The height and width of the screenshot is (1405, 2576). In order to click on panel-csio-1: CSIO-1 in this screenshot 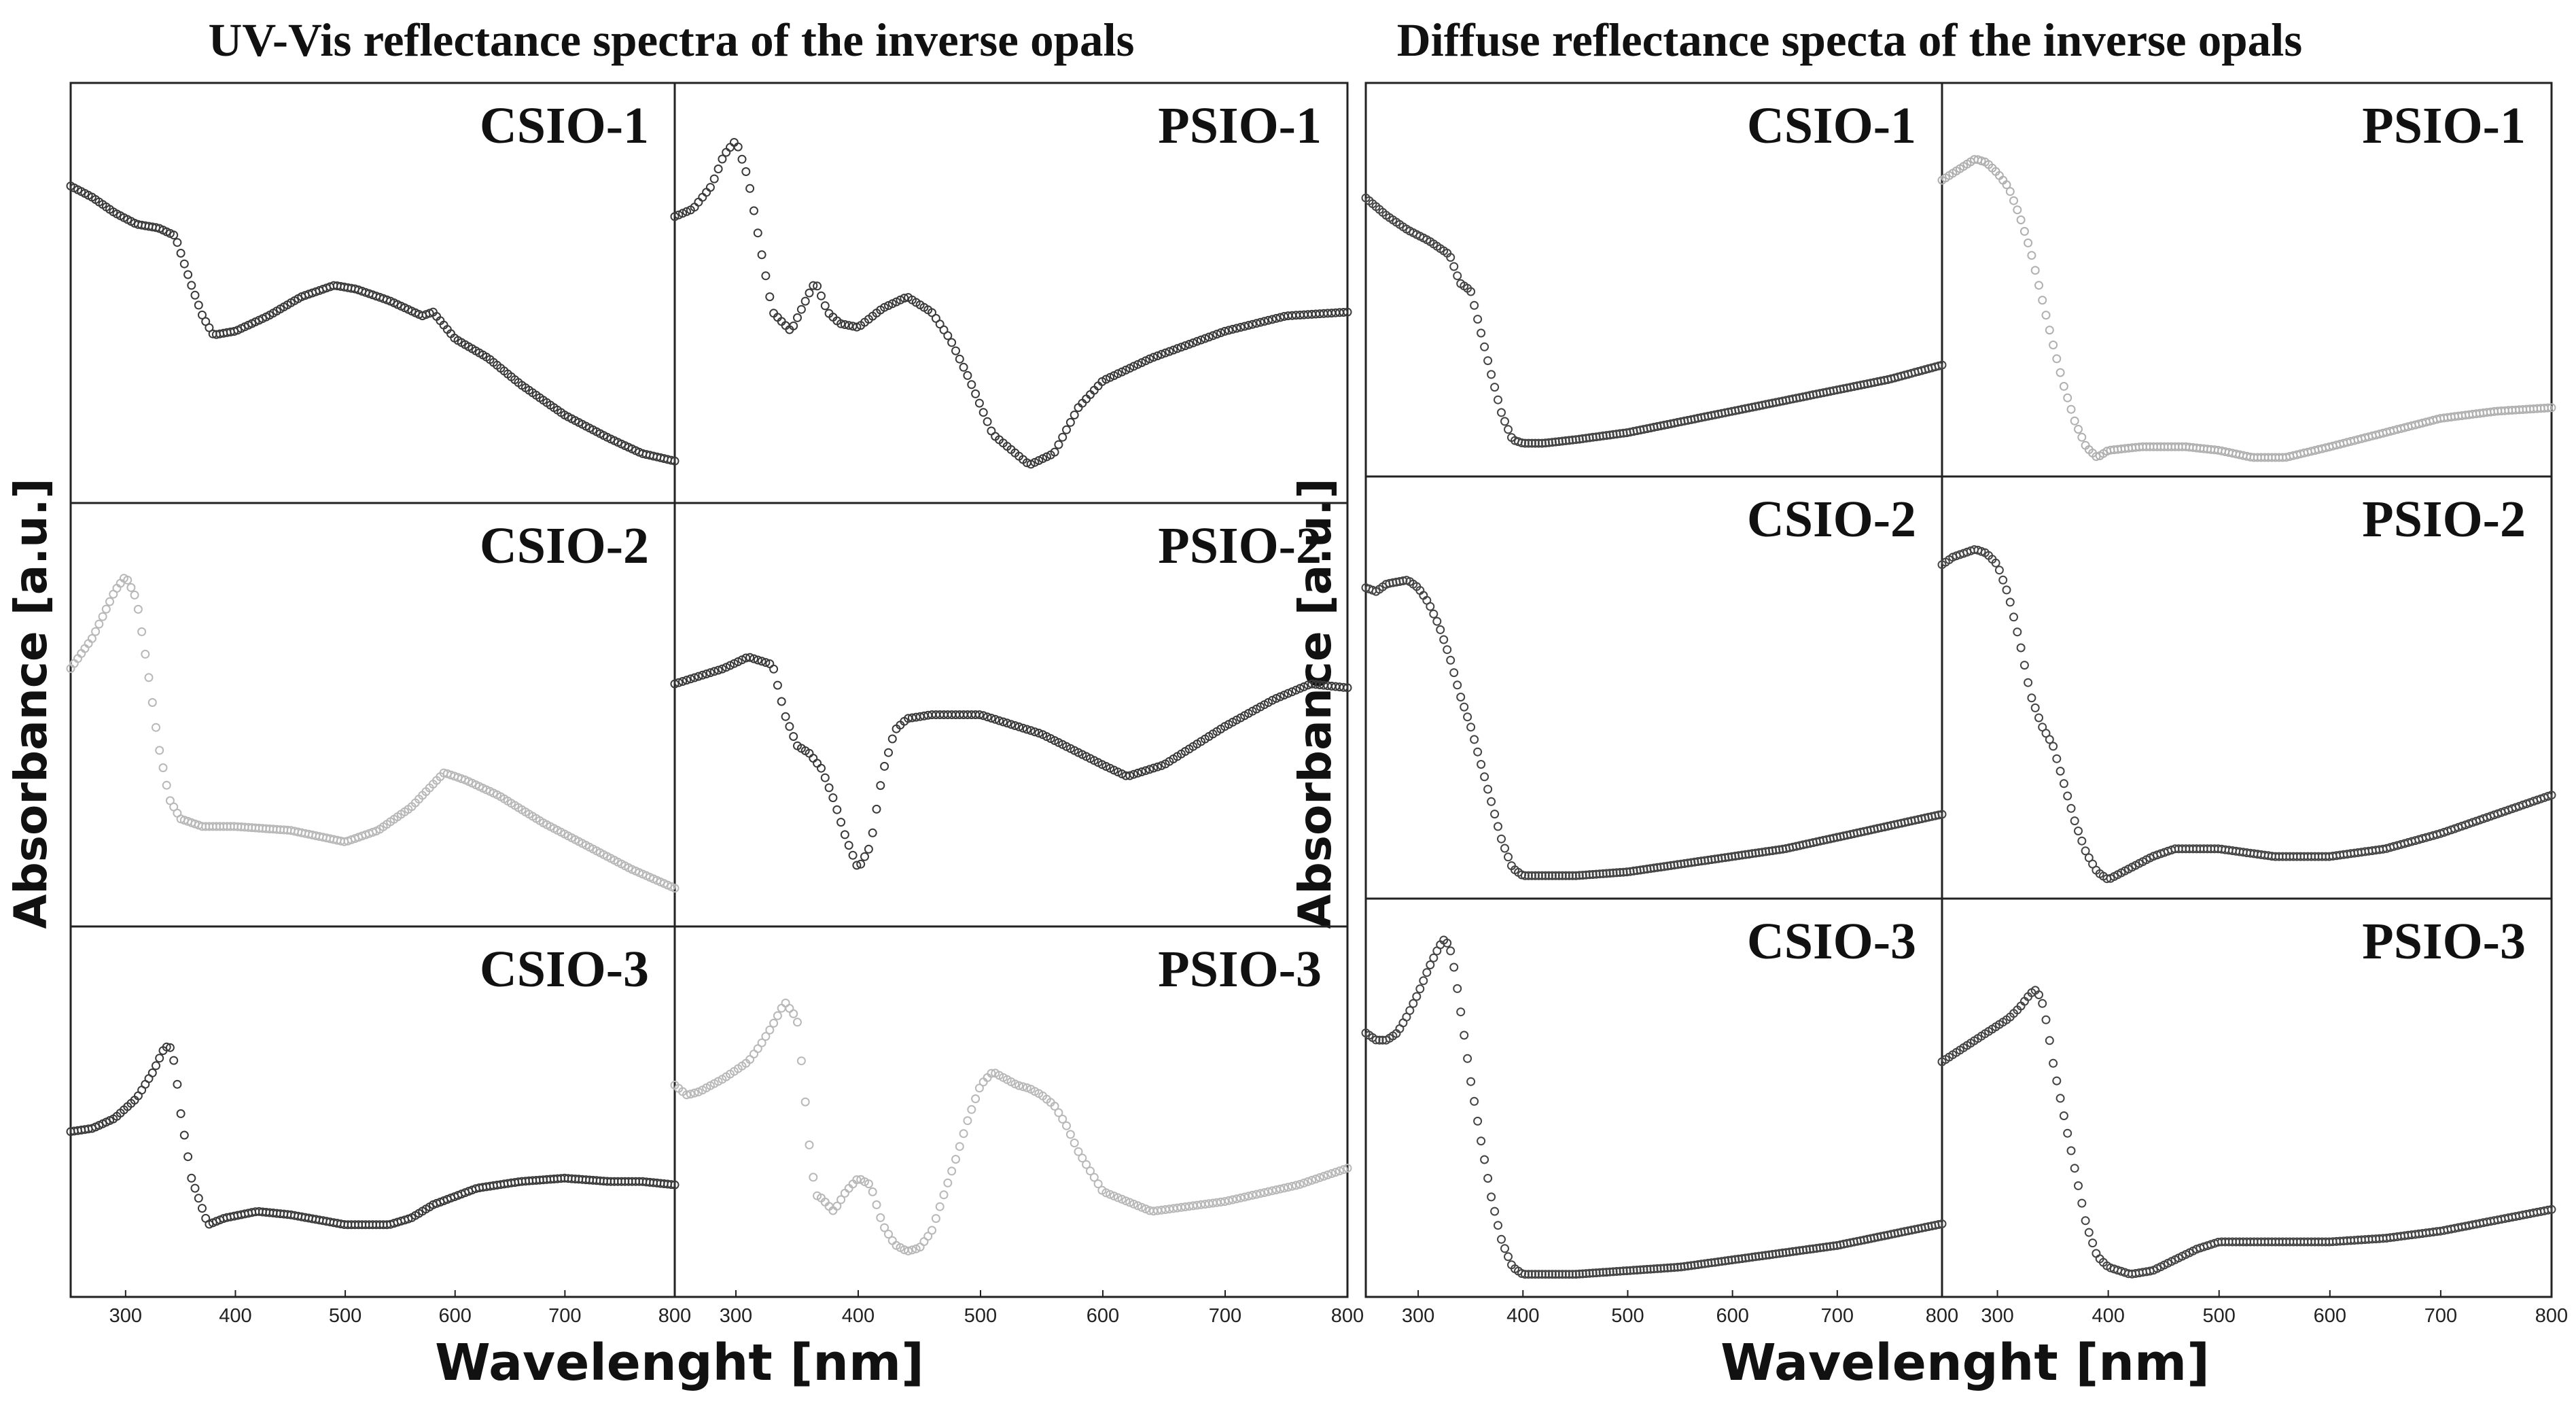, I will do `click(1654, 272)`.